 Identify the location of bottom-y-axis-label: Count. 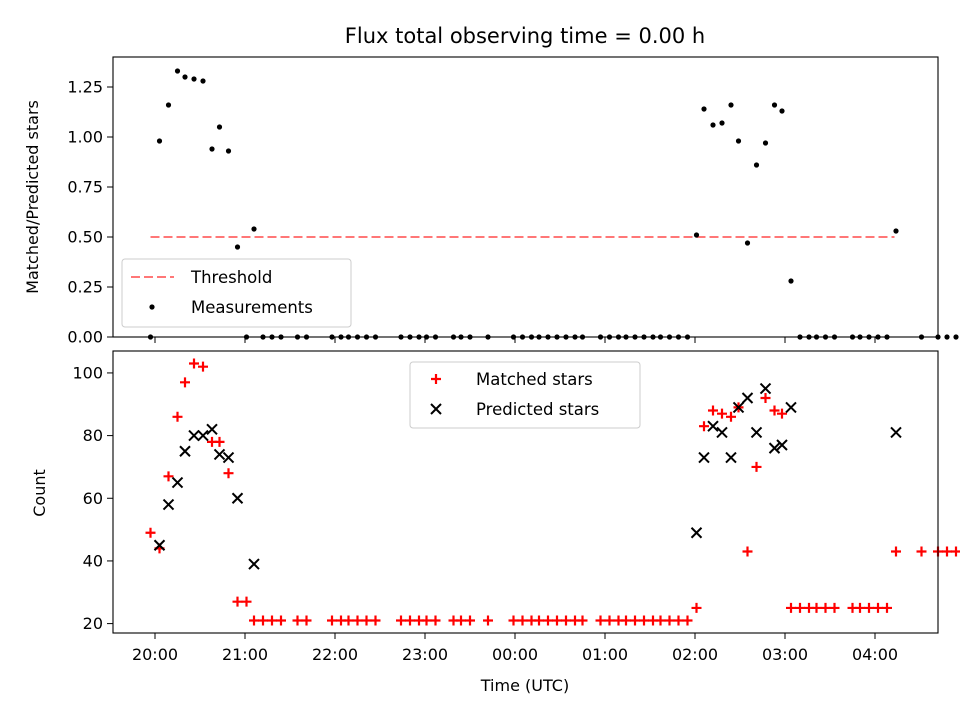
(39, 493).